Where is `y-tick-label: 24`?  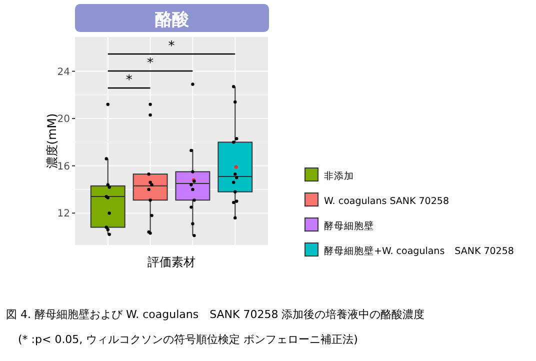 y-tick-label: 24 is located at coordinates (63, 72).